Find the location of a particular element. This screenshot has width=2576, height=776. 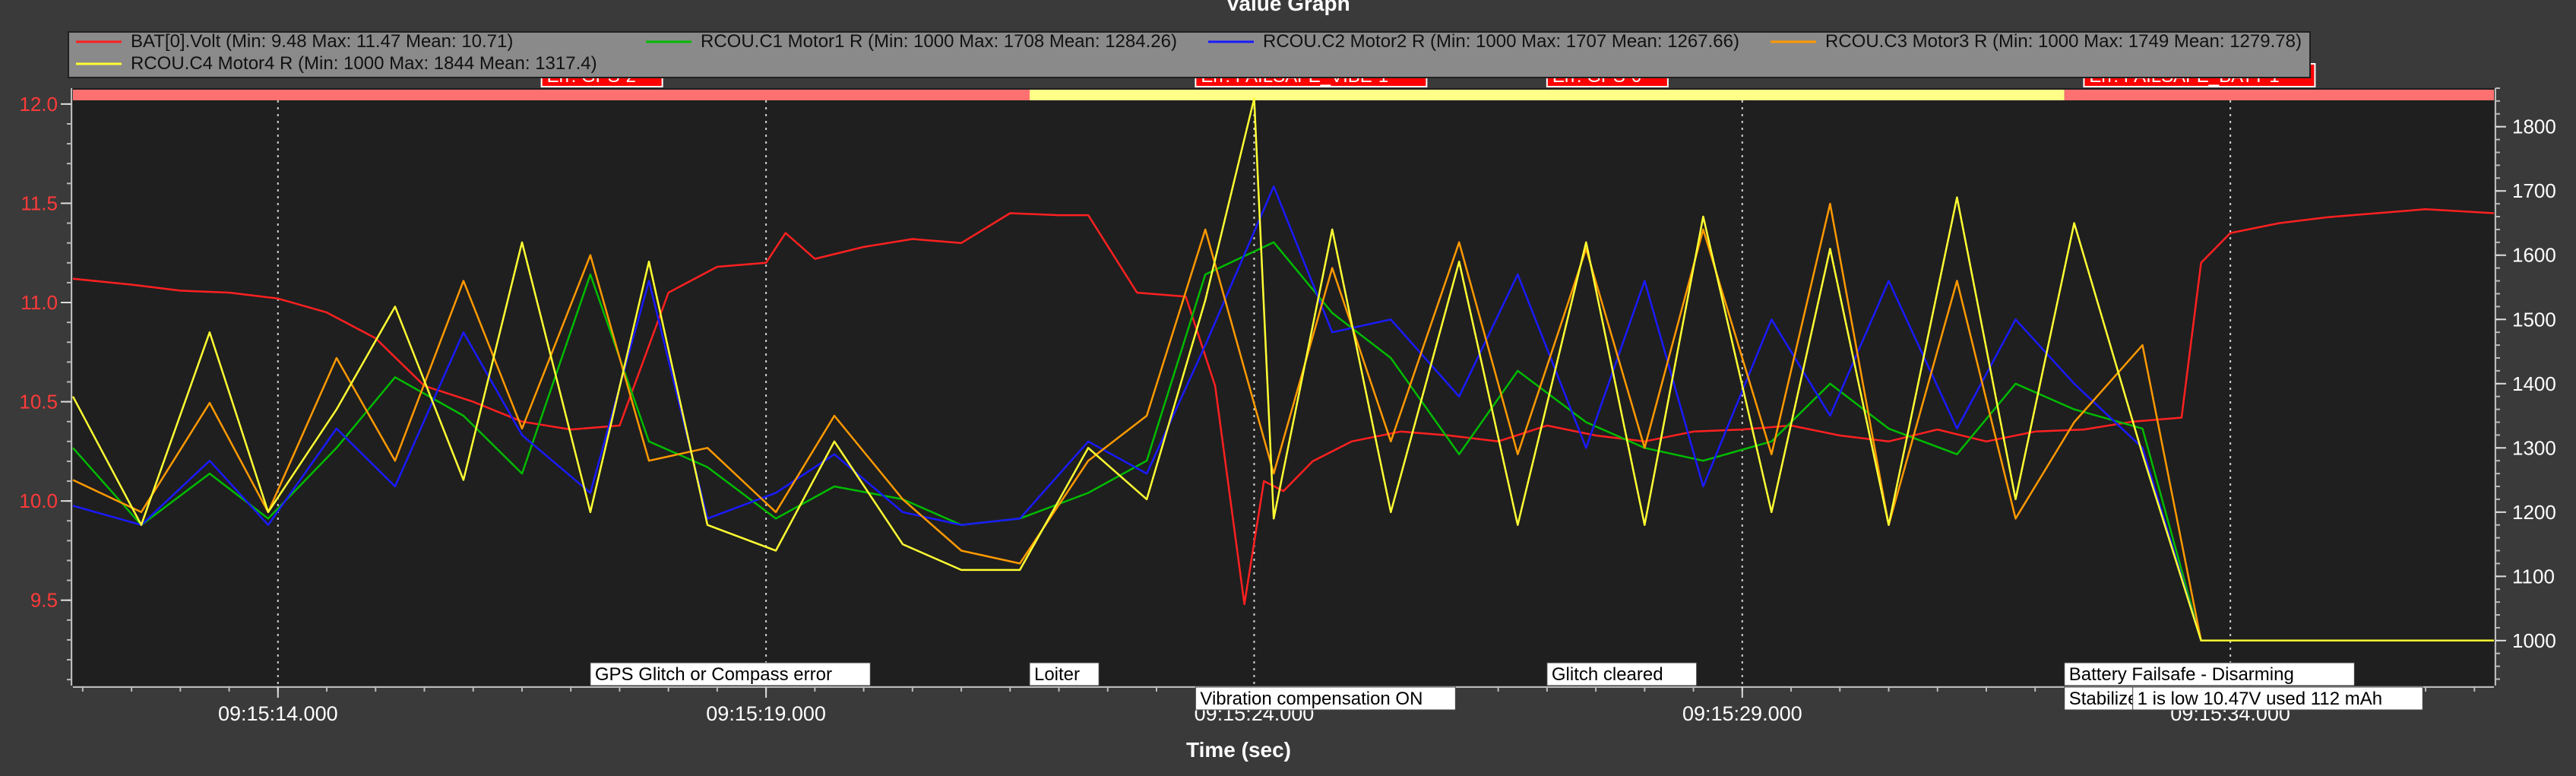

annotation-label: Glitch cleared is located at coordinates (1607, 675).